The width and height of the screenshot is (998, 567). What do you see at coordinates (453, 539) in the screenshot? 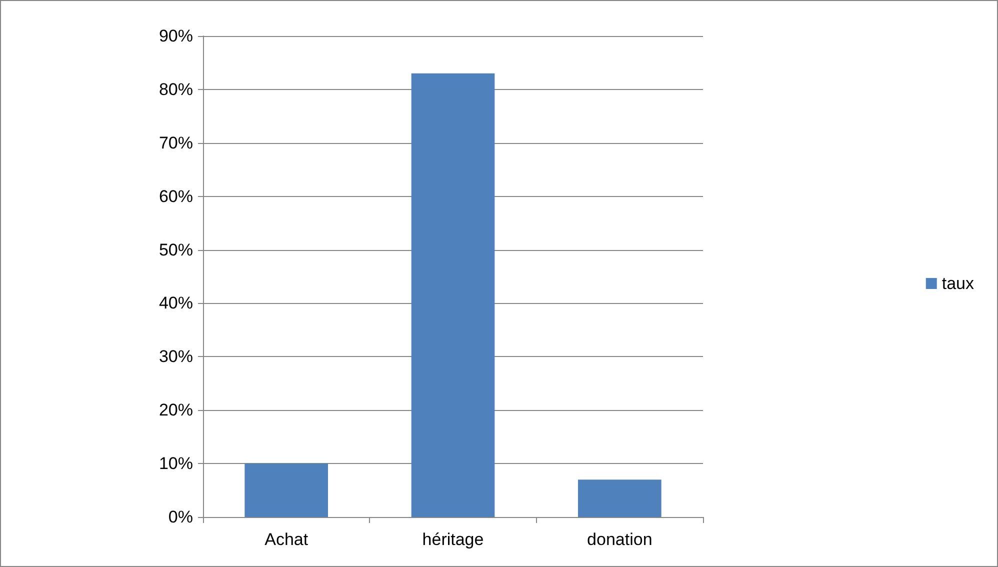
I see `x-tick-label: héritage` at bounding box center [453, 539].